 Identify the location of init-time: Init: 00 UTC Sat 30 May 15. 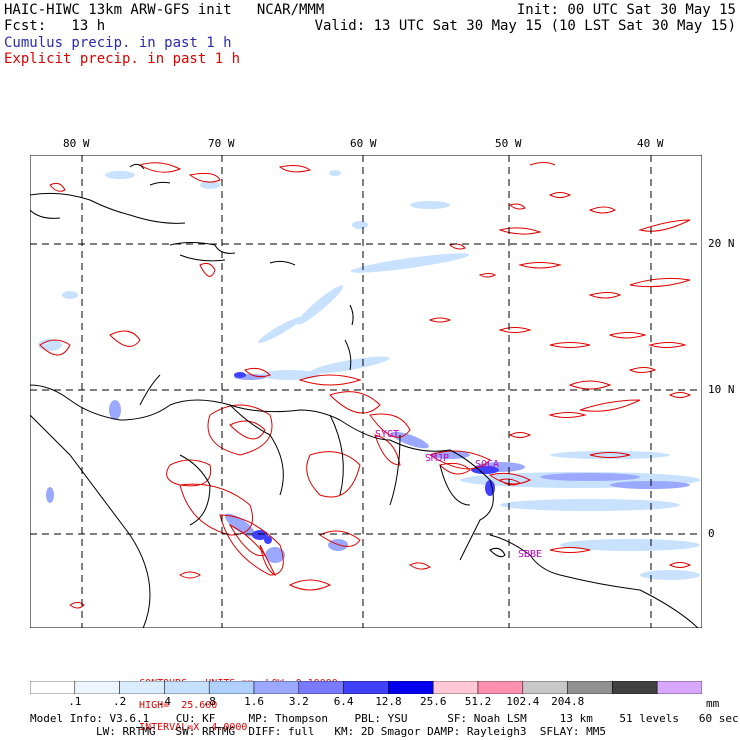
(626, 10).